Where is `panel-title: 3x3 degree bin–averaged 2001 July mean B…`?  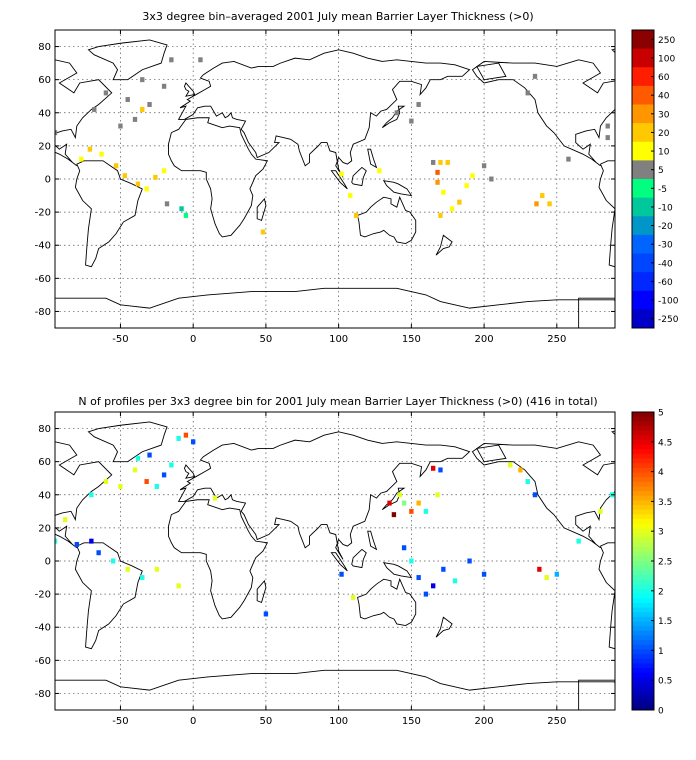
panel-title: 3x3 degree bin–averaged 2001 July mean B… is located at coordinates (337, 16).